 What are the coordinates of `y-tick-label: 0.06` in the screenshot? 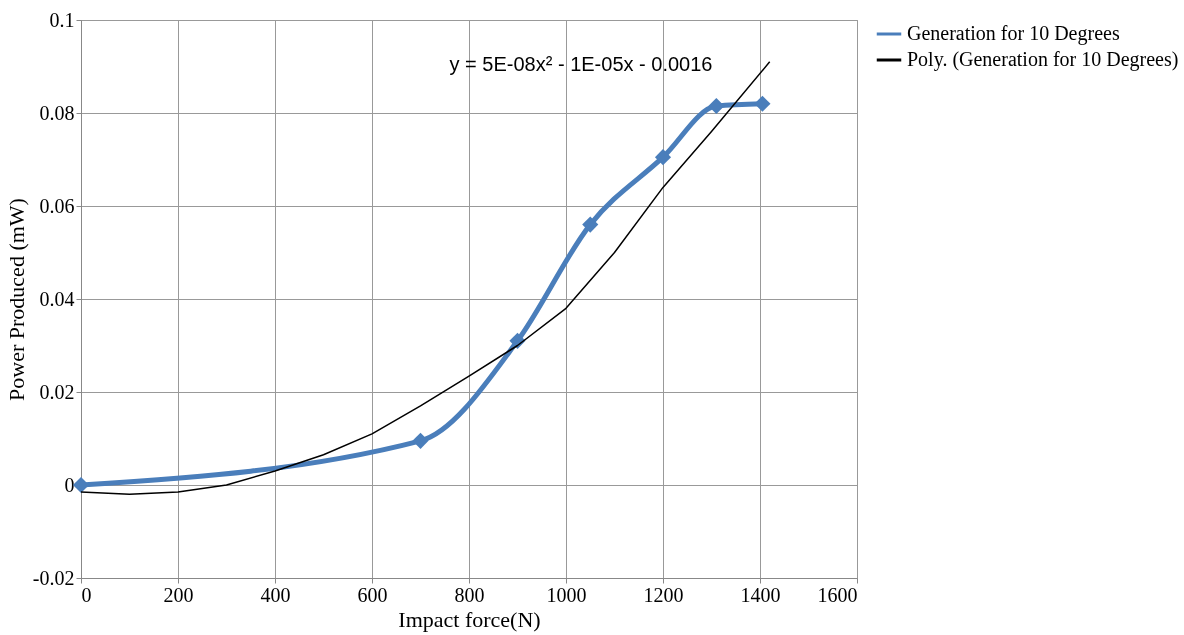 It's located at (57, 205).